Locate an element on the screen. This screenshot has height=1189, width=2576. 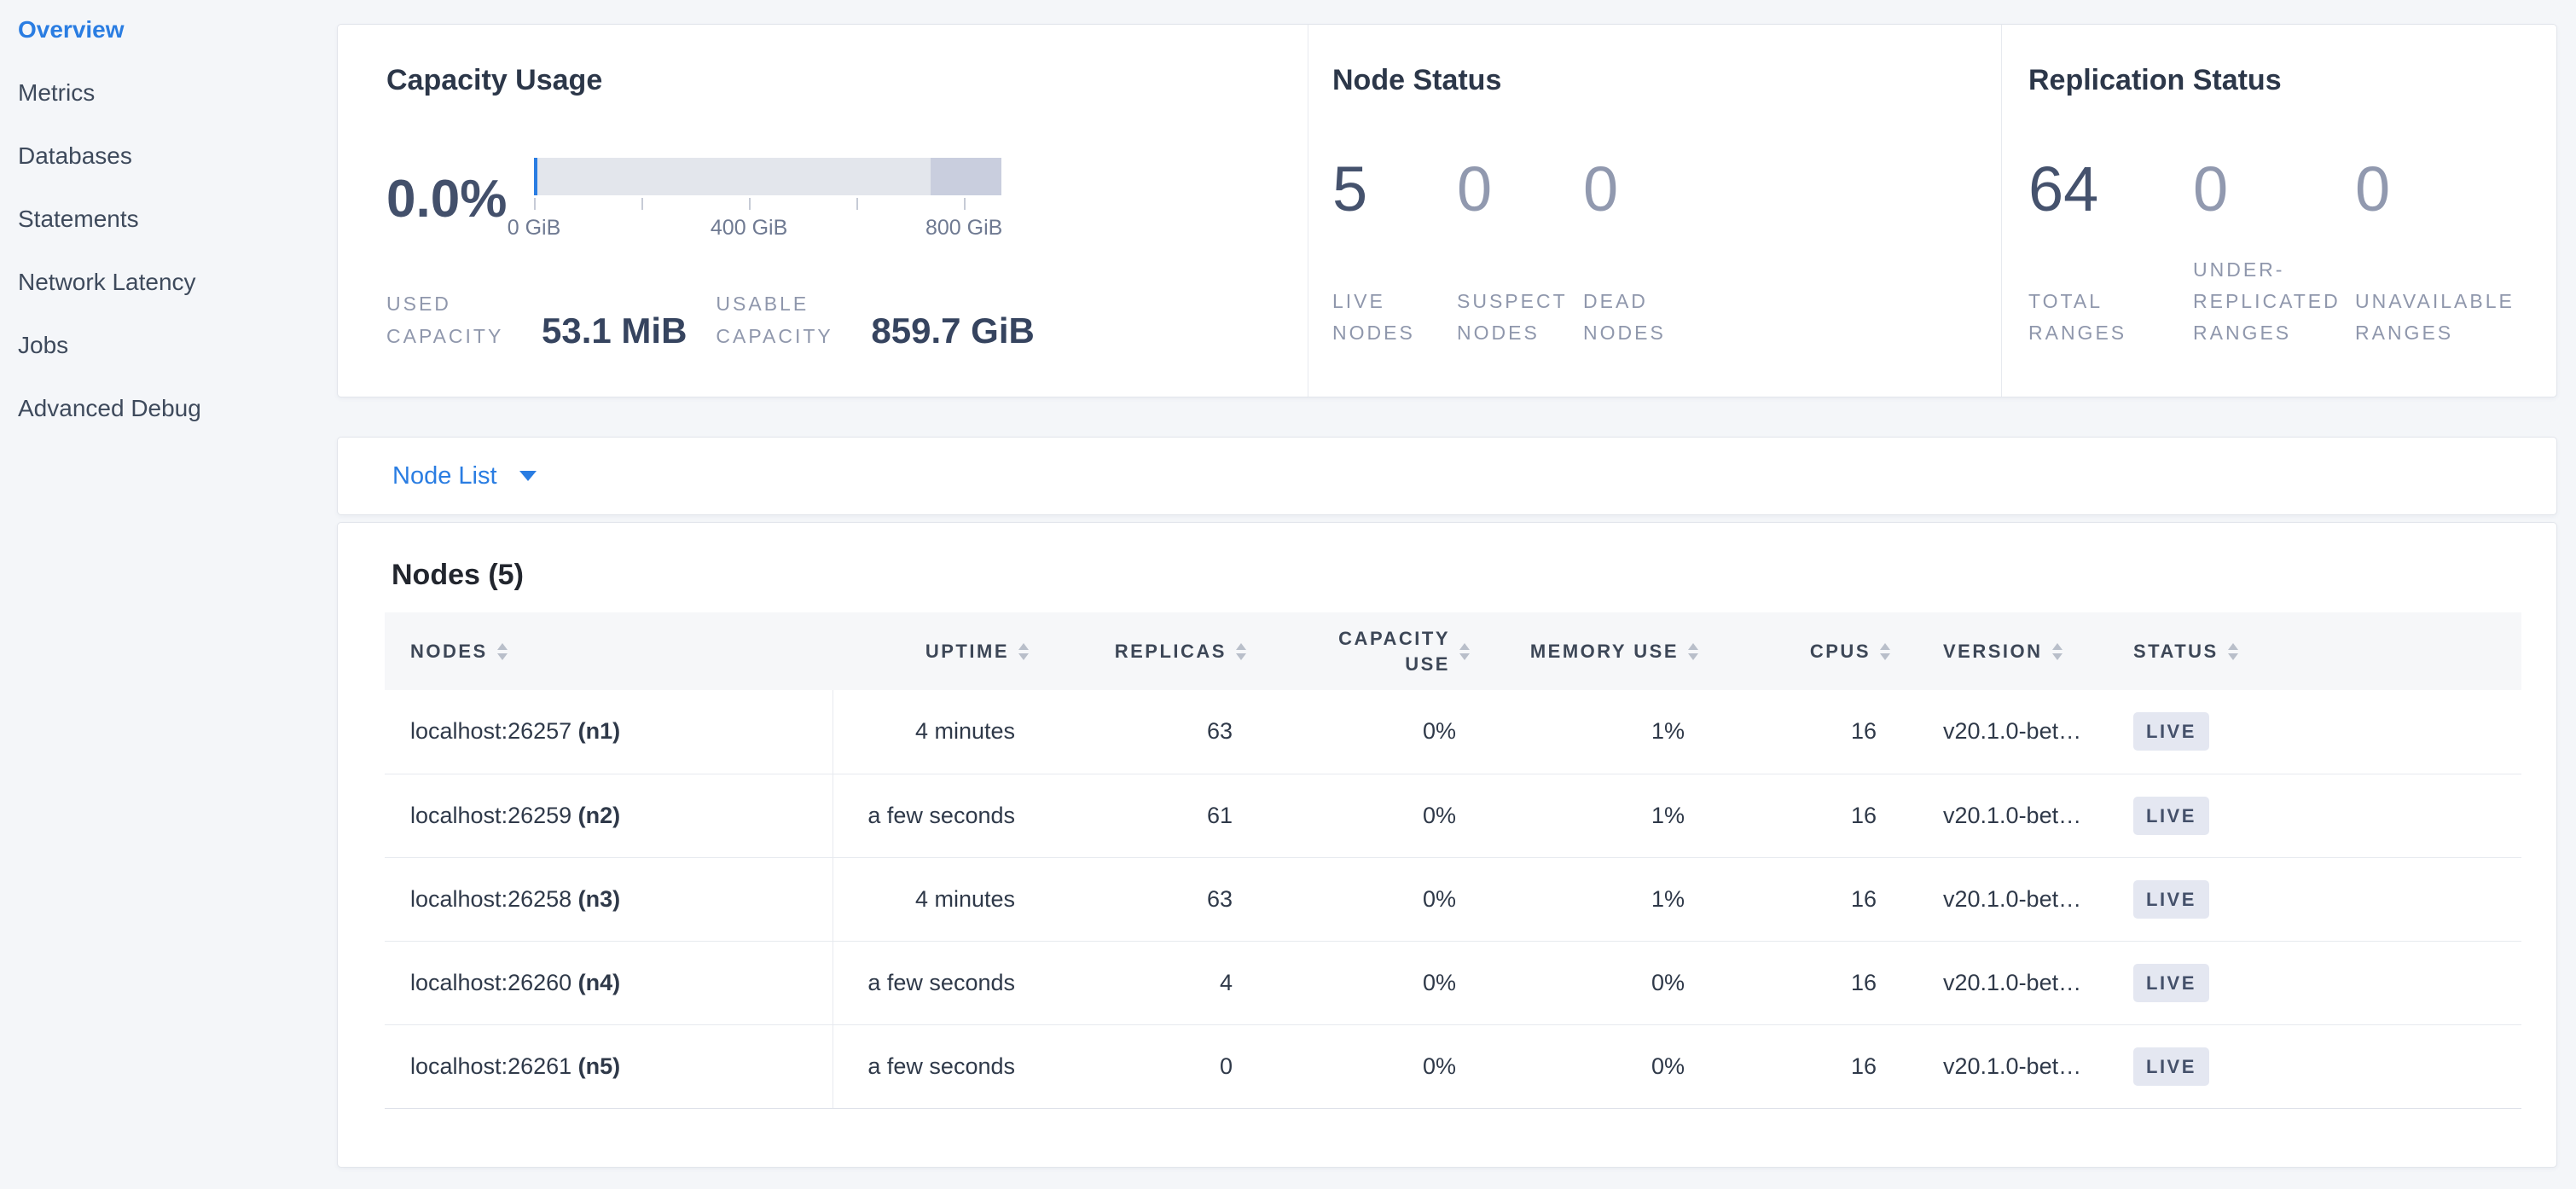
gauge-axis-ticks is located at coordinates (767, 204).